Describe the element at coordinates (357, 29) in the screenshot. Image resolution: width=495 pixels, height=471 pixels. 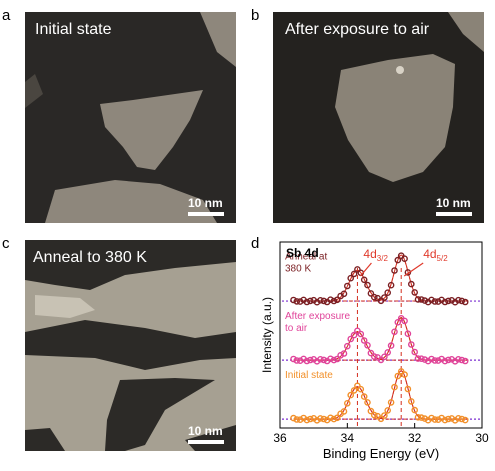
I see `panel-title-b: After exposure to air` at that location.